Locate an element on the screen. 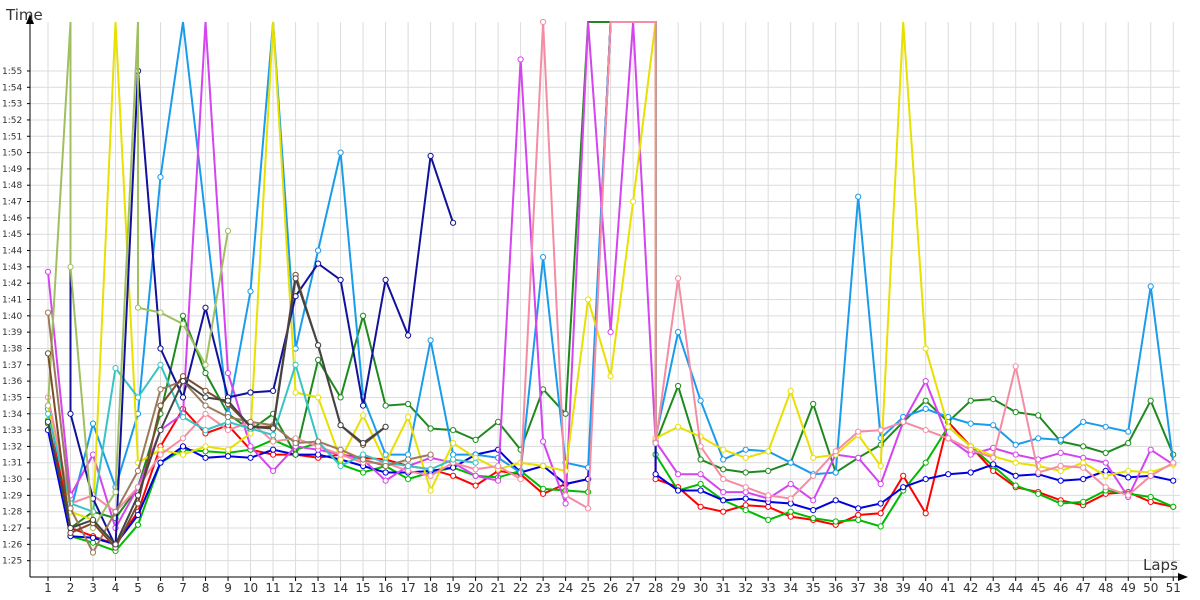 The image size is (1200, 600). x-tick-label: 33 is located at coordinates (768, 588).